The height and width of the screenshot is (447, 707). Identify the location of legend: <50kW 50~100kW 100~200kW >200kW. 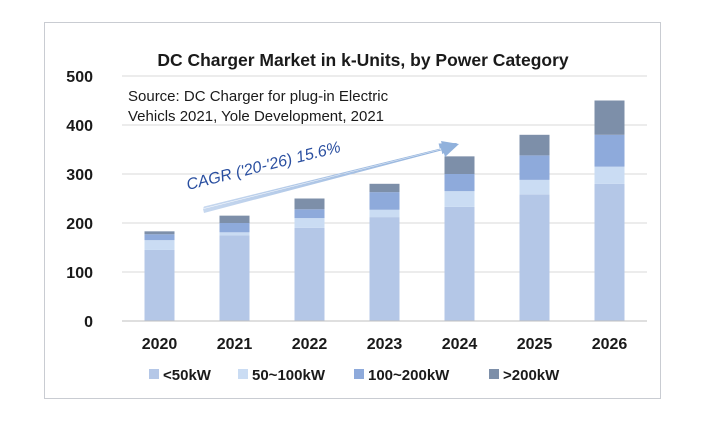
(354, 375).